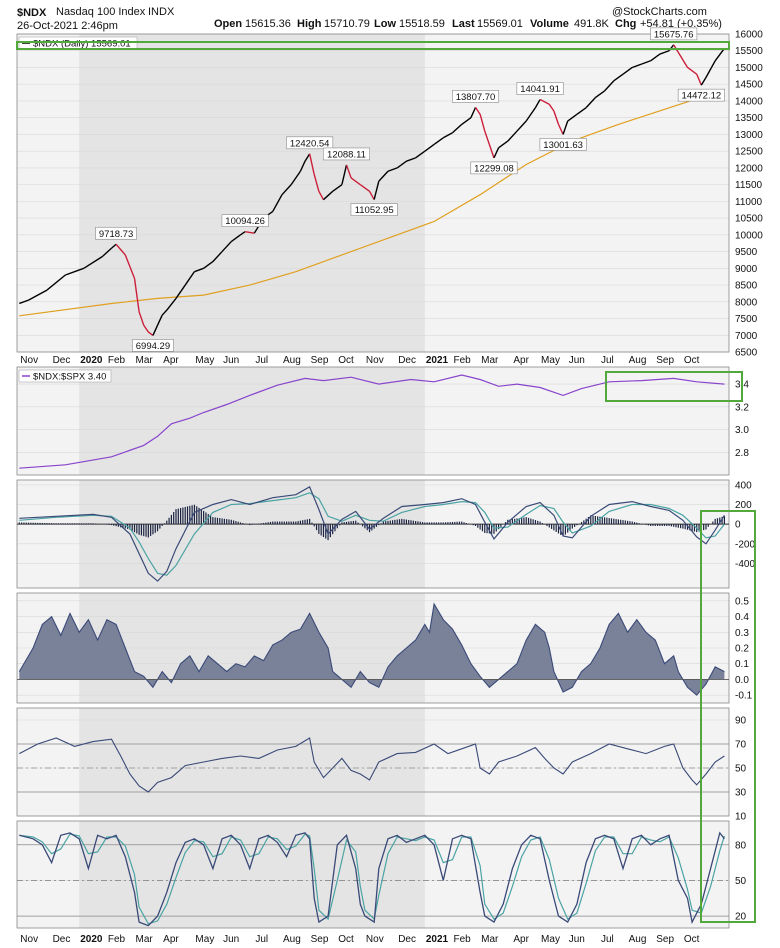 The image size is (780, 948). I want to click on y-tick-label: 10, so click(741, 817).